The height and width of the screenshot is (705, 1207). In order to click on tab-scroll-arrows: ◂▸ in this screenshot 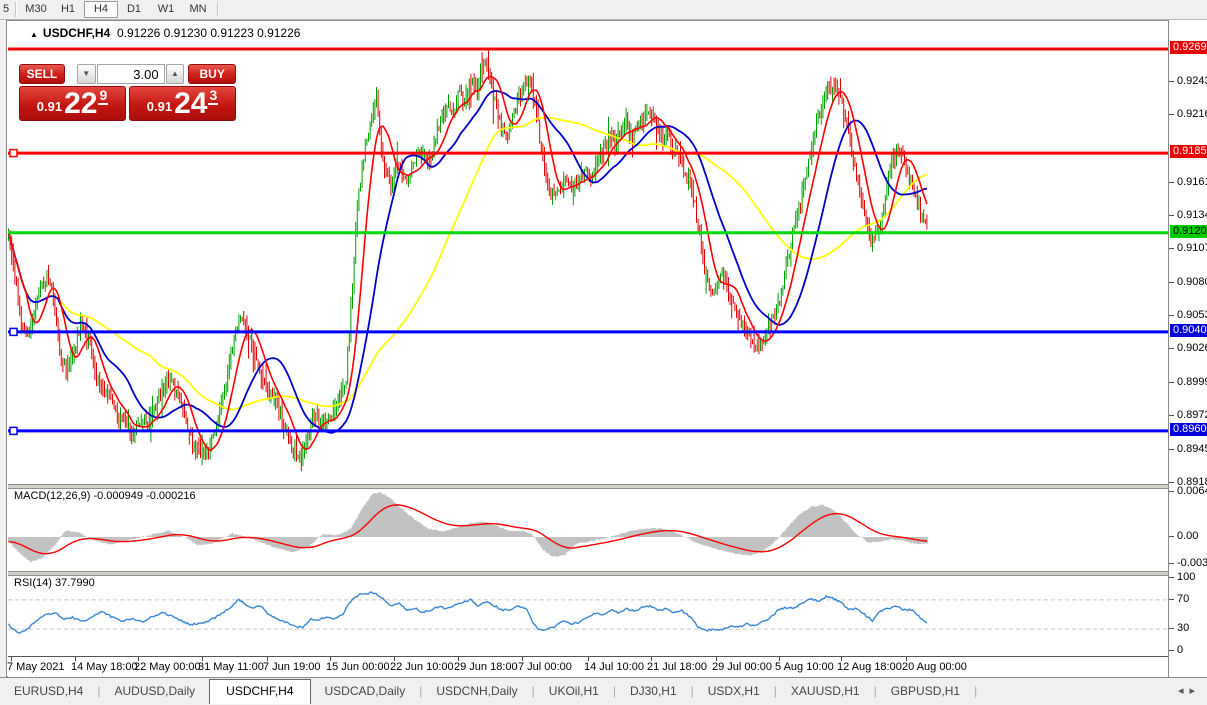, I will do `click(1189, 690)`.